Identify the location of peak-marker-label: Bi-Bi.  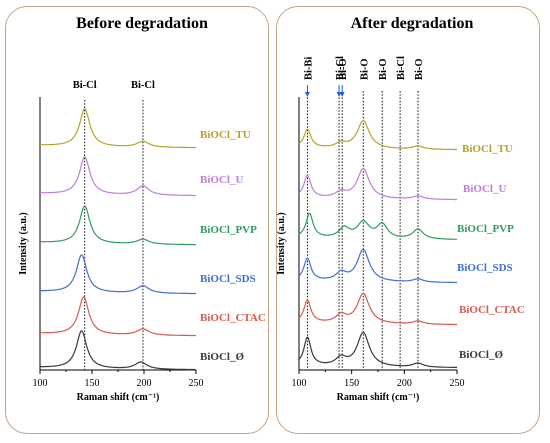
(308, 68).